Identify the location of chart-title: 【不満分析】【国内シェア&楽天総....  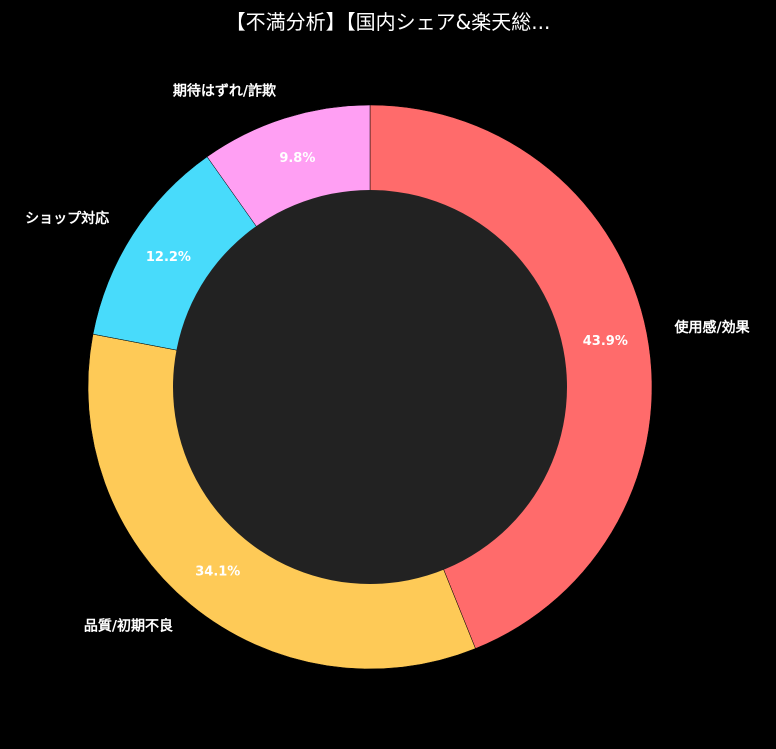
(388, 22).